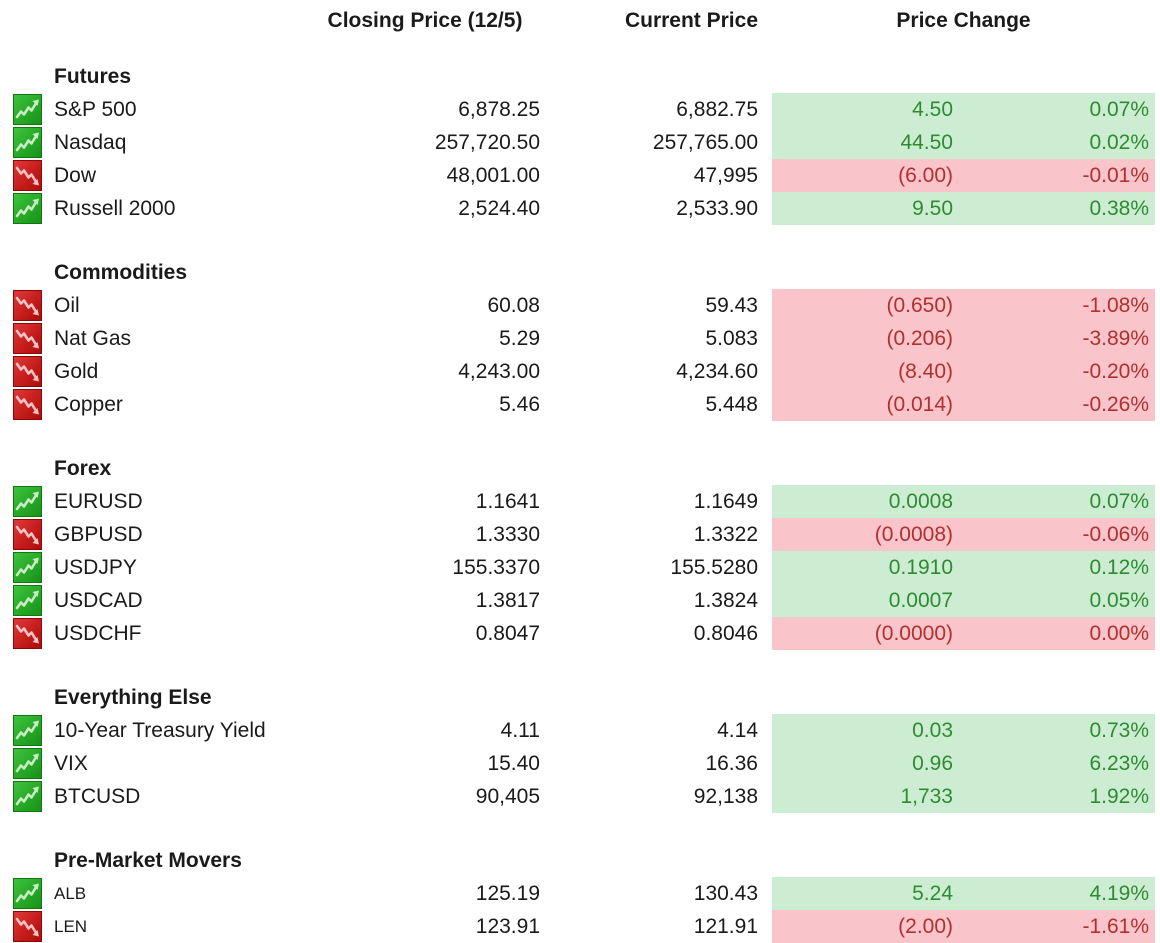 This screenshot has width=1160, height=943. I want to click on price-change-cell: (0.650), so click(881, 305).